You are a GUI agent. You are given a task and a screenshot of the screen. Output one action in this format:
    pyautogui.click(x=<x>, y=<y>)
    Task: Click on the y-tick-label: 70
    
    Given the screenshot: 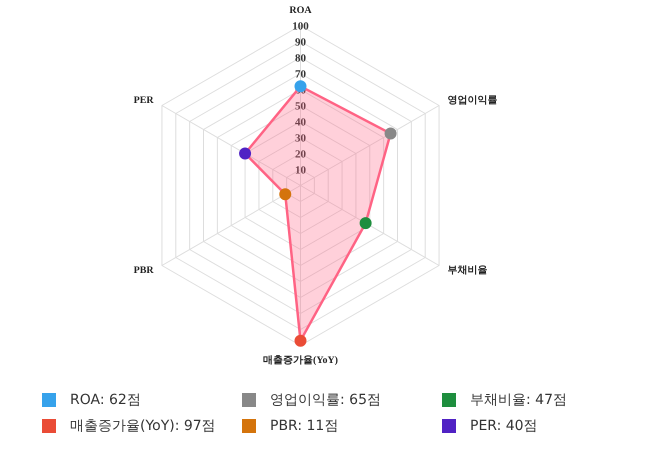 What is the action you would take?
    pyautogui.click(x=300, y=74)
    